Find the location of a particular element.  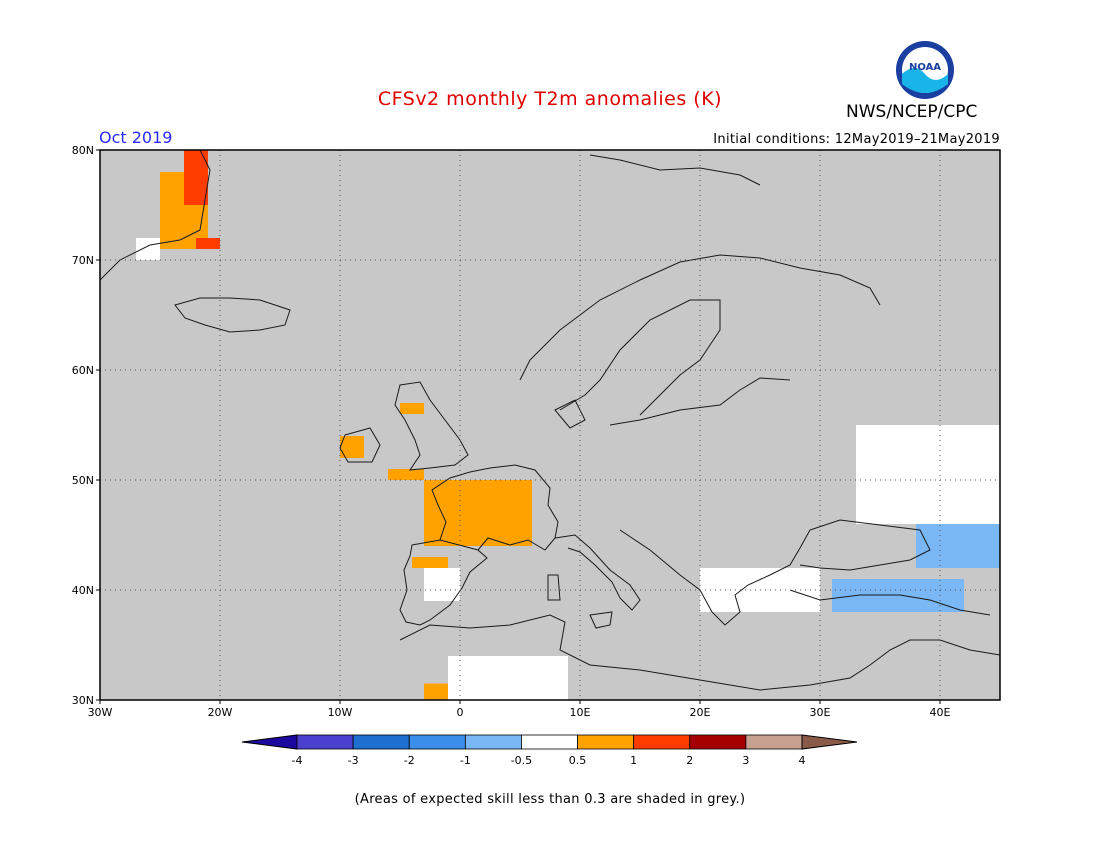

lon-tick-label: 40E is located at coordinates (940, 712).